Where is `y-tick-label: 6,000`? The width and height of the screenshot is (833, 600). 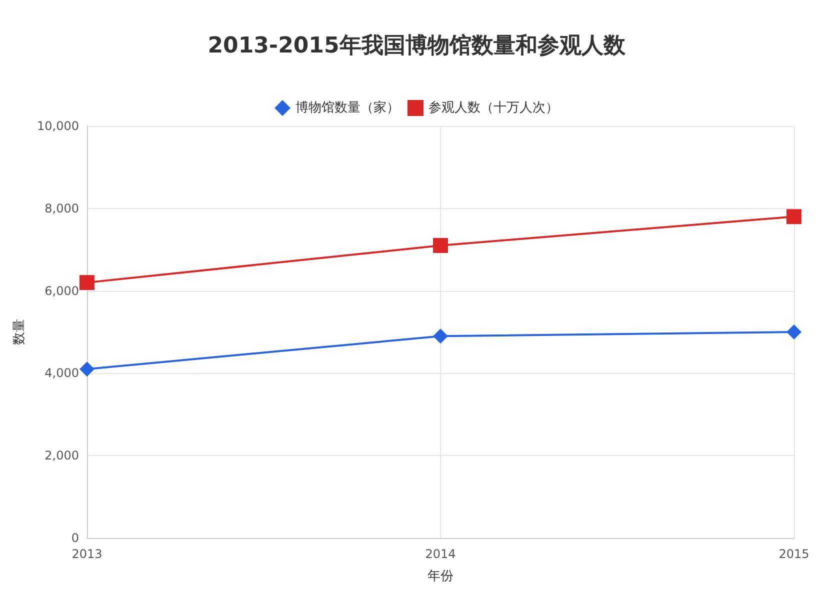
y-tick-label: 6,000 is located at coordinates (61, 291).